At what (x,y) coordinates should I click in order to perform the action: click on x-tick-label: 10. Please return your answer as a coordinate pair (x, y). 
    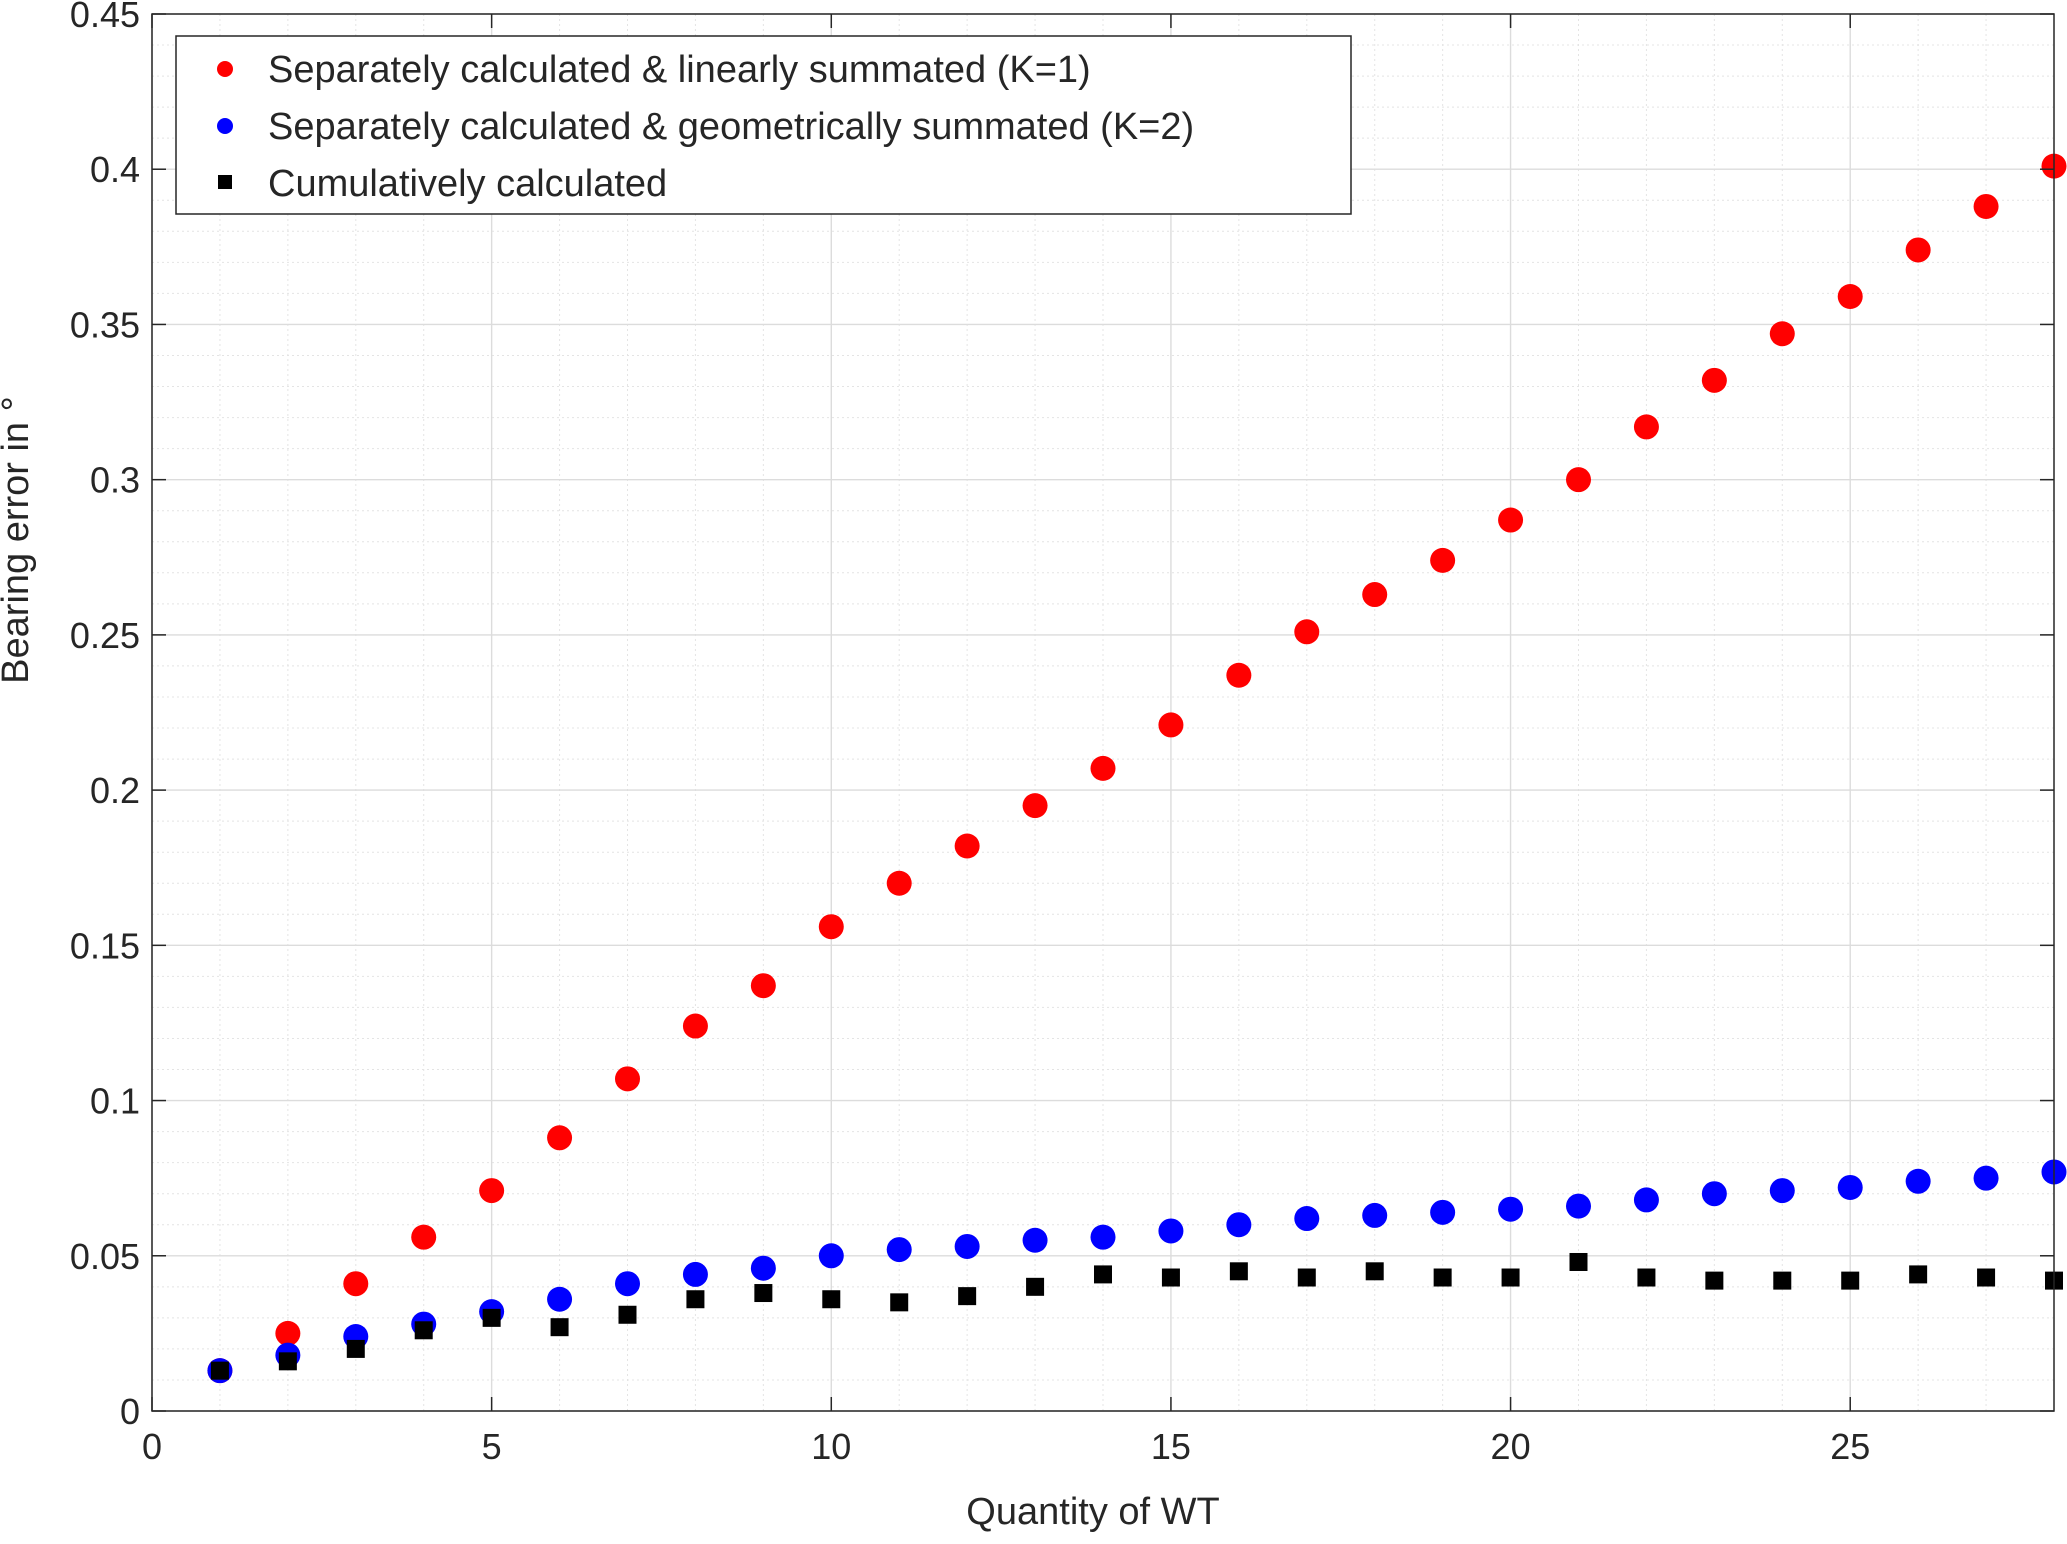
    Looking at the image, I should click on (831, 1446).